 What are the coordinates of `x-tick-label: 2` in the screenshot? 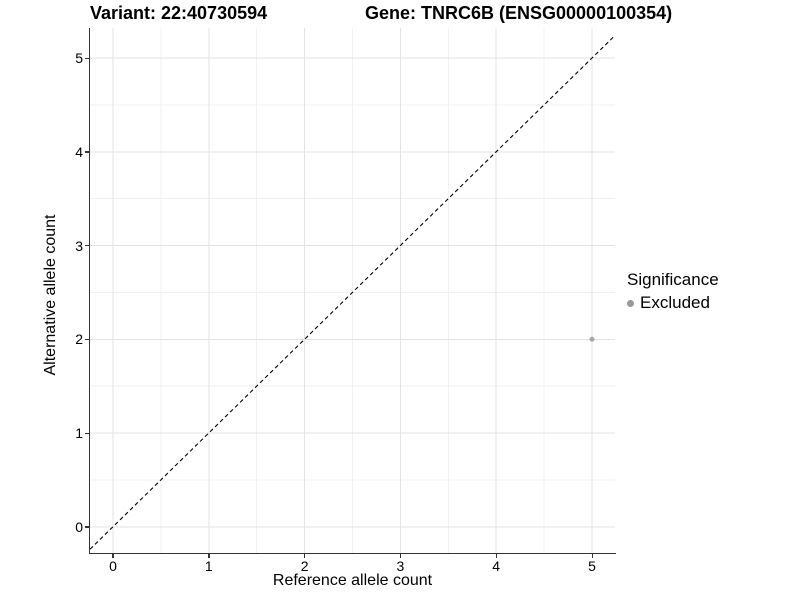 It's located at (304, 566).